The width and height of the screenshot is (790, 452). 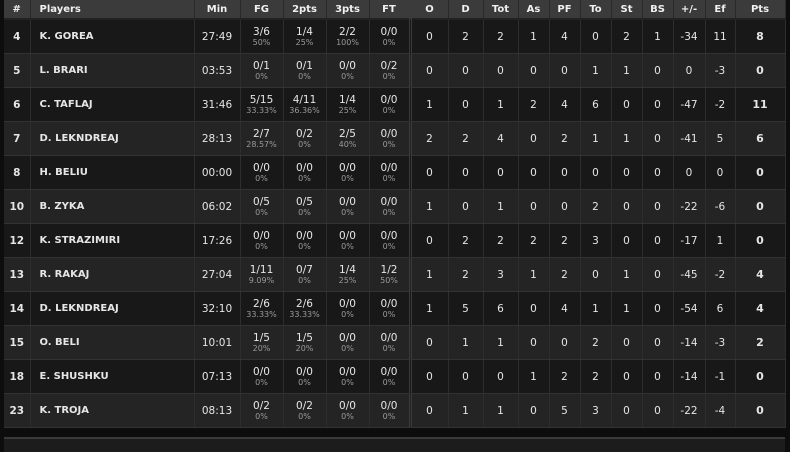 What do you see at coordinates (596, 10) in the screenshot?
I see `column-header-to: To` at bounding box center [596, 10].